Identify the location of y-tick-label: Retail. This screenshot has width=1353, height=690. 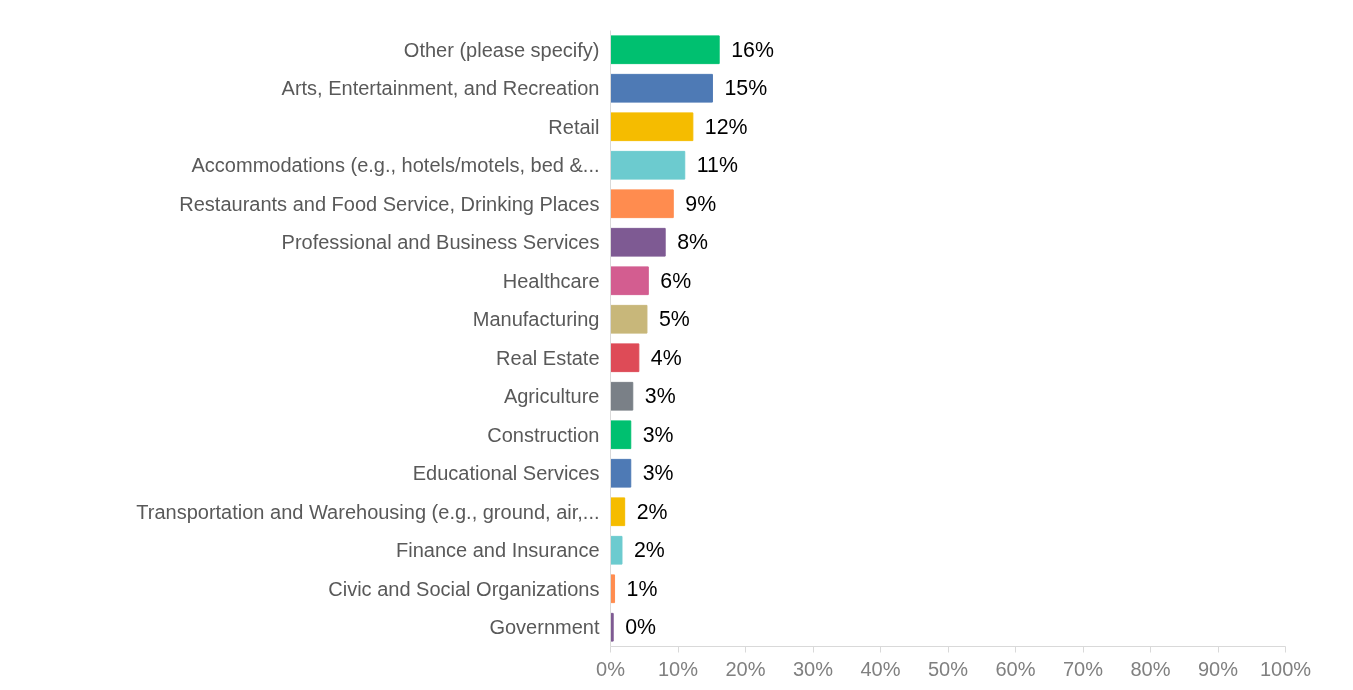
(574, 126).